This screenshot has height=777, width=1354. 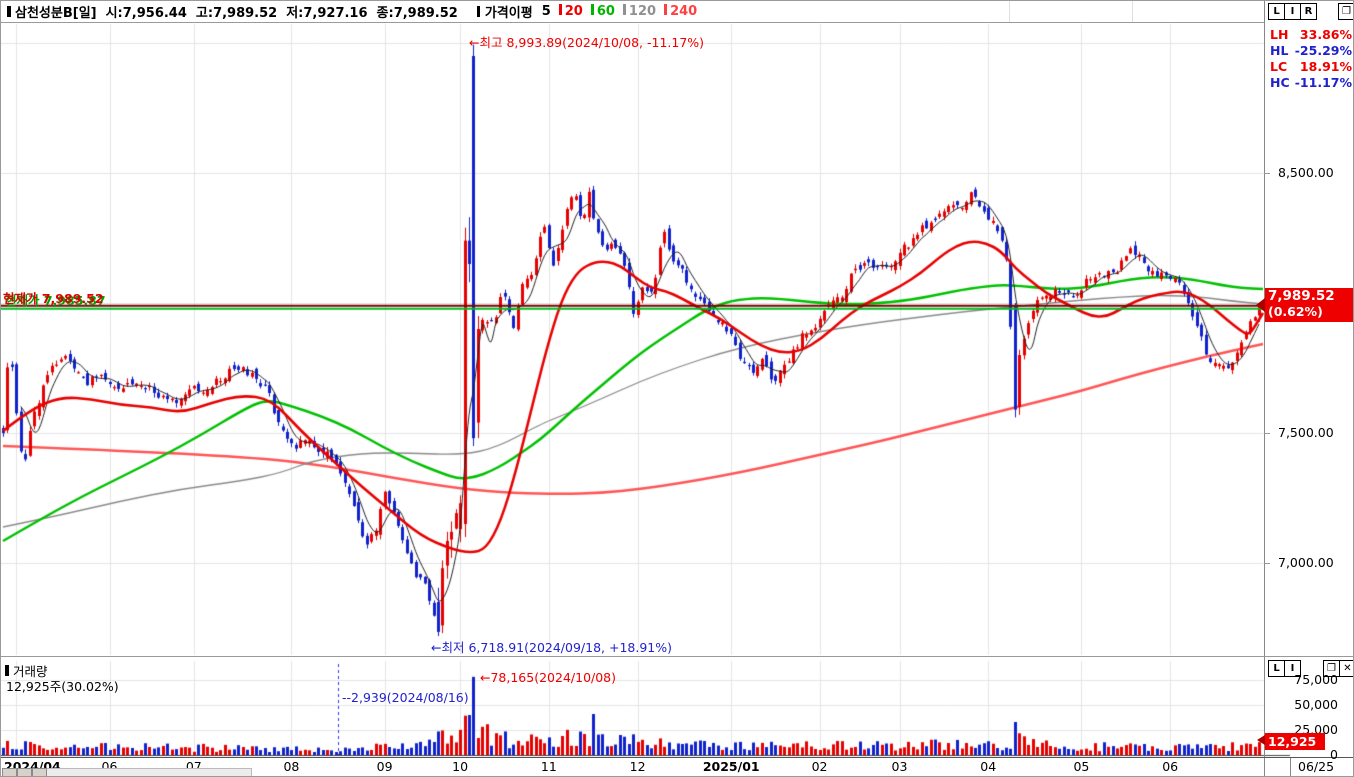 I want to click on pane-button-i: I, so click(x=1292, y=11).